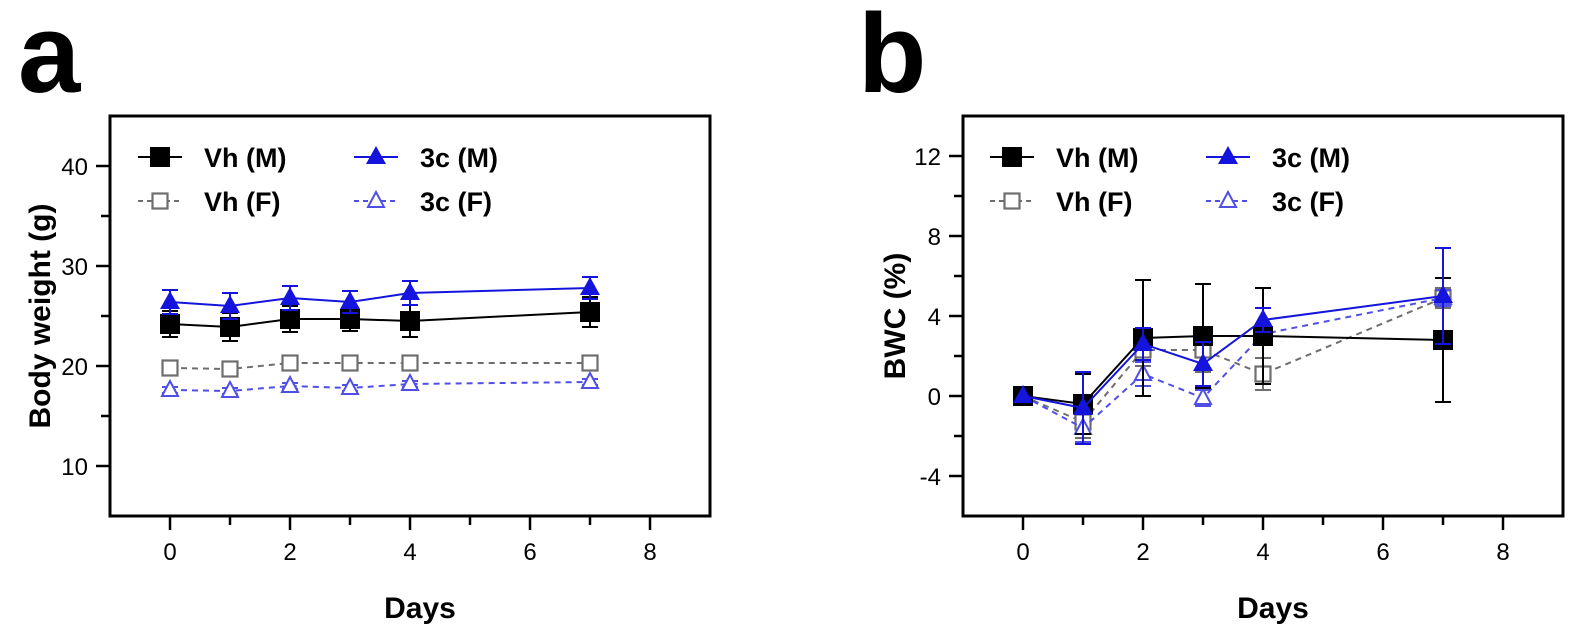 The width and height of the screenshot is (1570, 633). Describe the element at coordinates (892, 58) in the screenshot. I see `panel-letter: b` at that location.